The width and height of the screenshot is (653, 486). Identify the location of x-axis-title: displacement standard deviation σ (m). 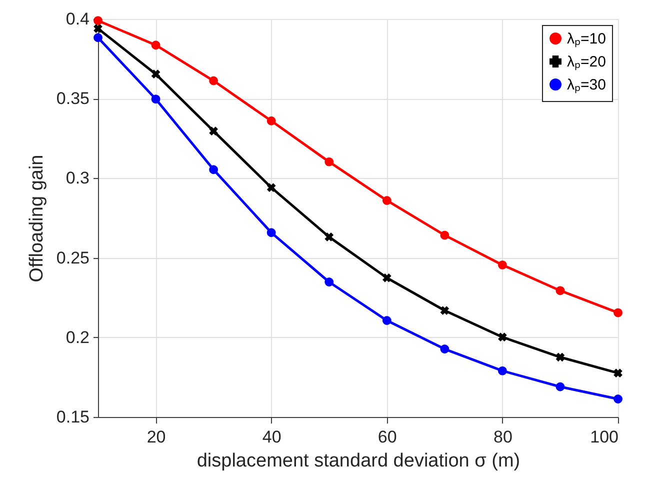
(358, 461).